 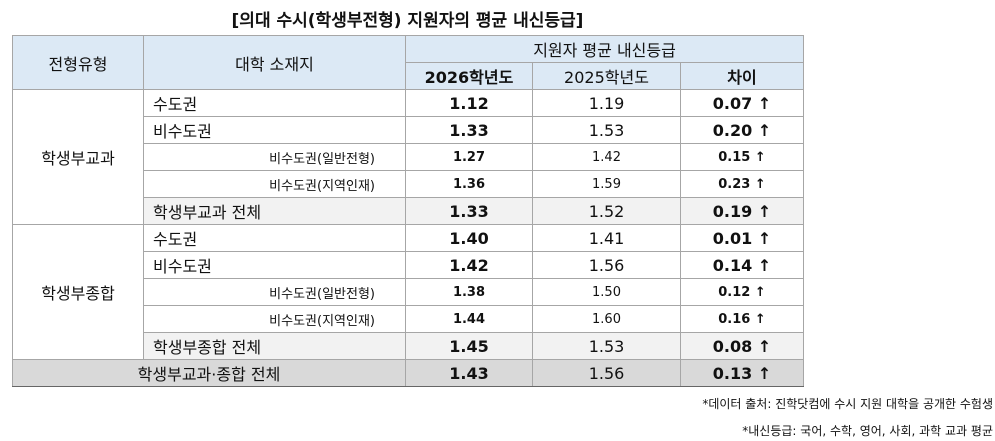 What do you see at coordinates (78, 157) in the screenshot?
I see `cell: 학생부교과` at bounding box center [78, 157].